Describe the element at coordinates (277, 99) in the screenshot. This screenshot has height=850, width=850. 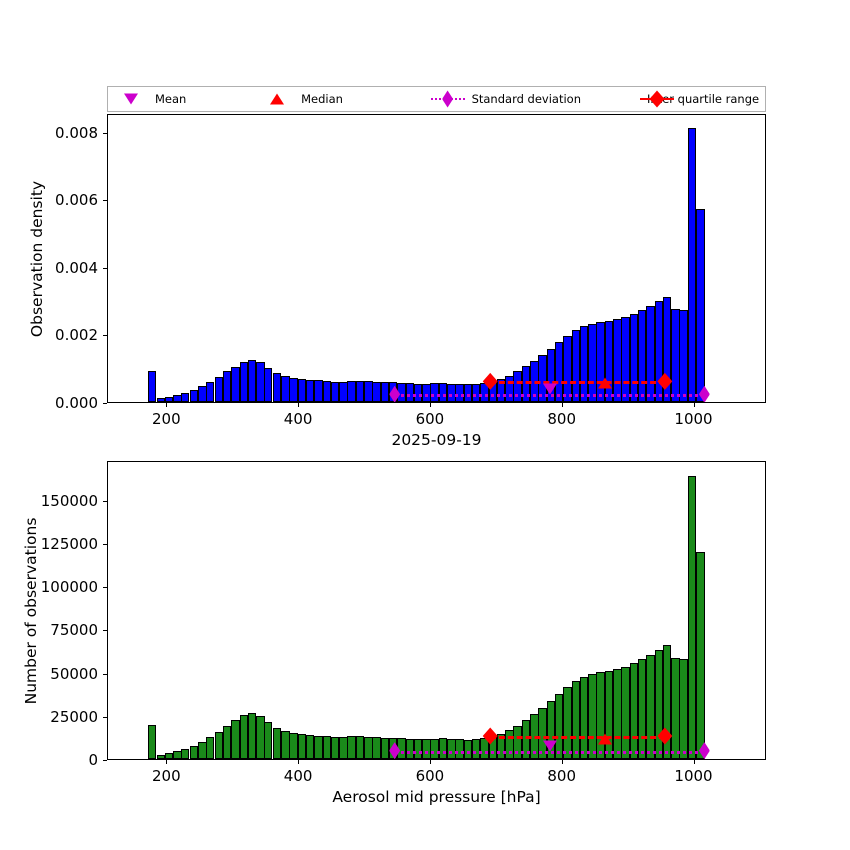
I see `triangle-up-marker-icon` at that location.